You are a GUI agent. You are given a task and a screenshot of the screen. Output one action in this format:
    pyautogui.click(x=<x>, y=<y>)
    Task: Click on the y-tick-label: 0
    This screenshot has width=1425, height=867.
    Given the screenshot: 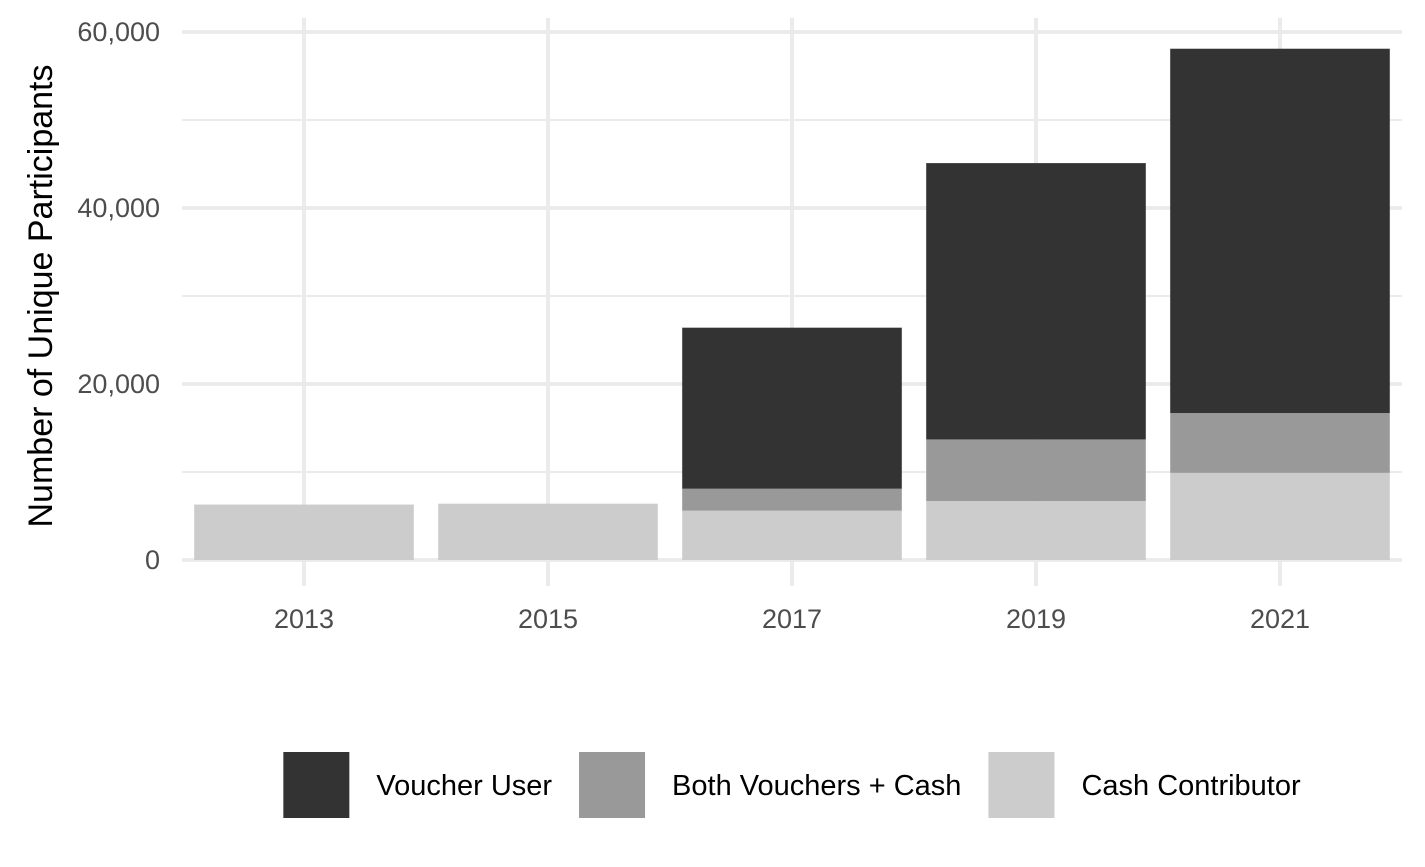 What is the action you would take?
    pyautogui.click(x=152, y=560)
    